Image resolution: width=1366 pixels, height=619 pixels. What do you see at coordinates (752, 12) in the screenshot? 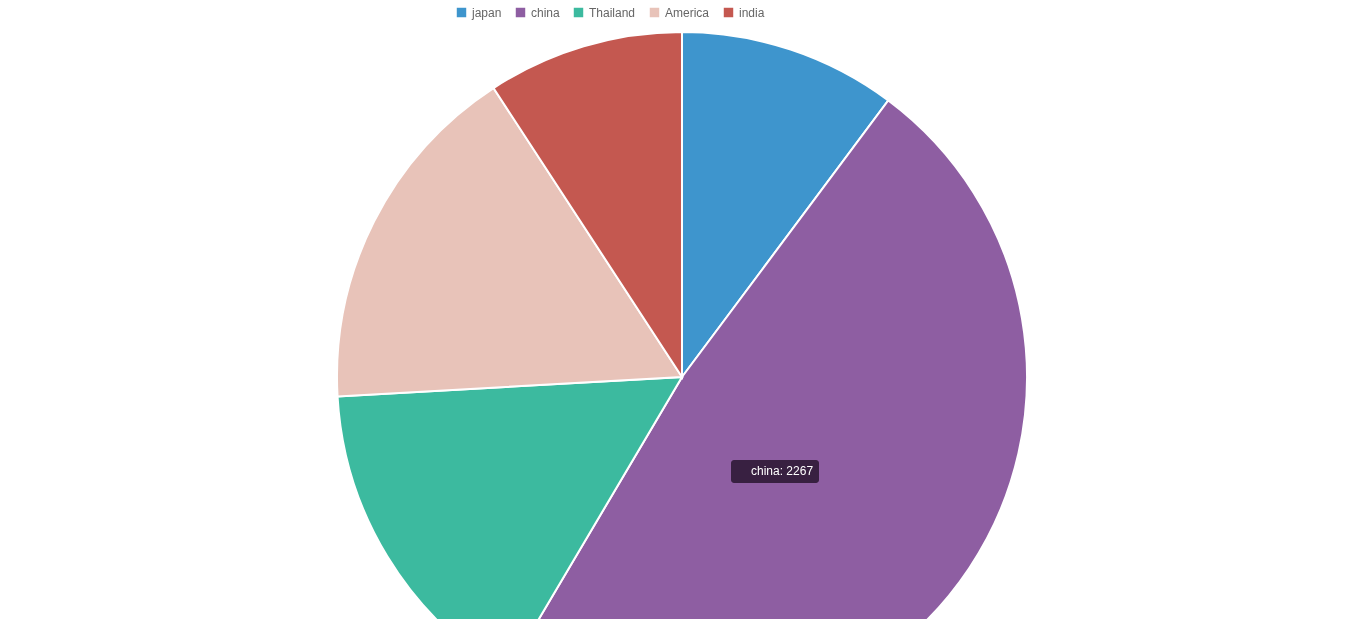
I see `legend-label: india` at bounding box center [752, 12].